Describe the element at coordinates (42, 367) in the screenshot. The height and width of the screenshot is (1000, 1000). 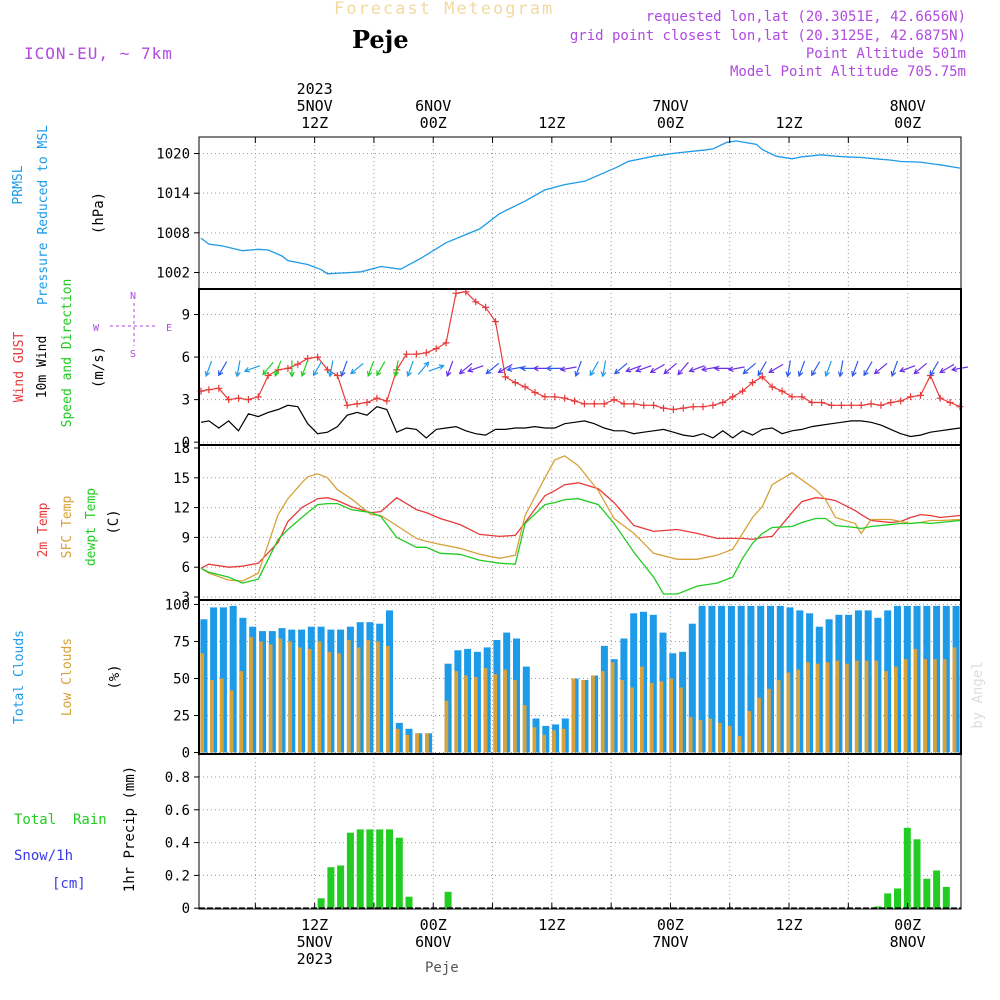
I see `label-10m-wind: 10m Wind` at that location.